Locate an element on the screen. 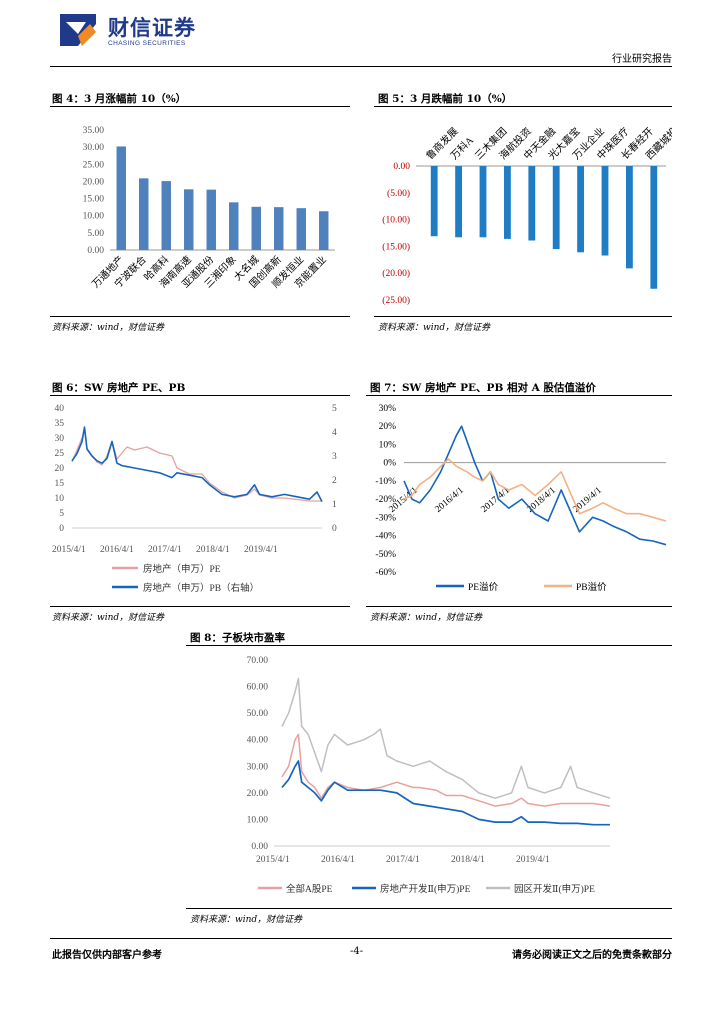 The height and width of the screenshot is (1024, 724). fig7-y-tick: 0% is located at coordinates (389, 464).